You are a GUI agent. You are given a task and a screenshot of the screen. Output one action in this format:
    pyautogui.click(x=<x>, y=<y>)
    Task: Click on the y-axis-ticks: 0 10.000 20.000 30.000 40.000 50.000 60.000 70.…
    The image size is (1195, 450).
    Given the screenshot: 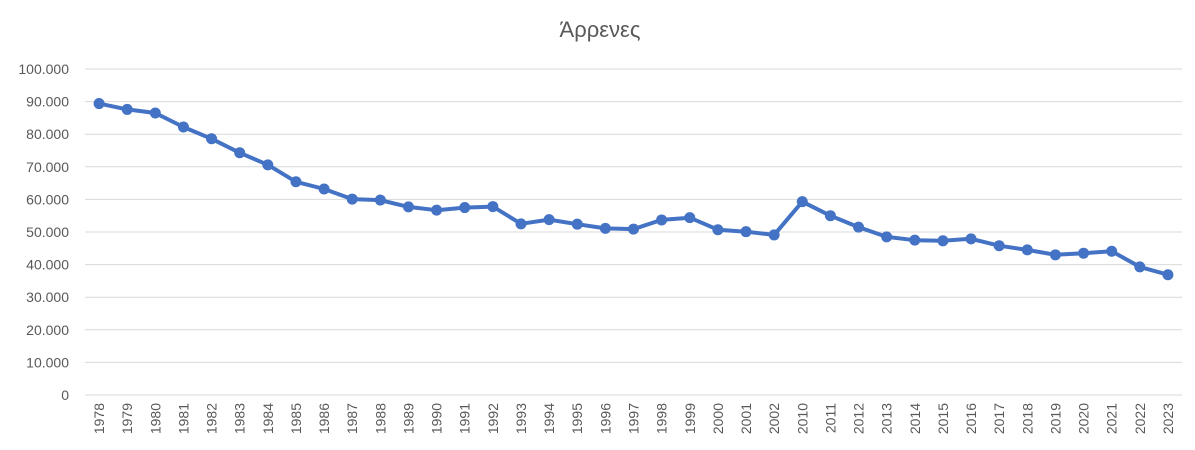 What is the action you would take?
    pyautogui.click(x=43, y=232)
    